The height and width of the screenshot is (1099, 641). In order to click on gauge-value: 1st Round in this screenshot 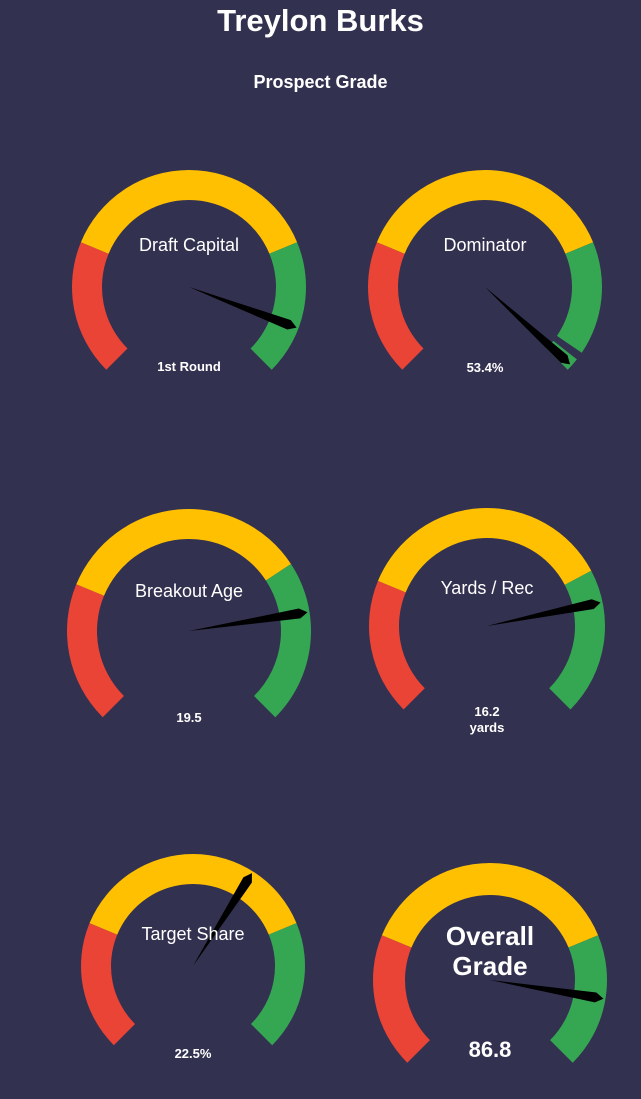, I will do `click(189, 366)`.